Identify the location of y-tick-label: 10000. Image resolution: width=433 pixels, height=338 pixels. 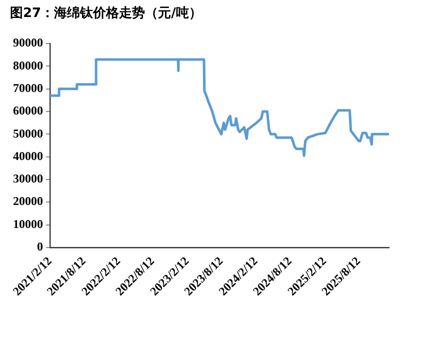
(28, 223).